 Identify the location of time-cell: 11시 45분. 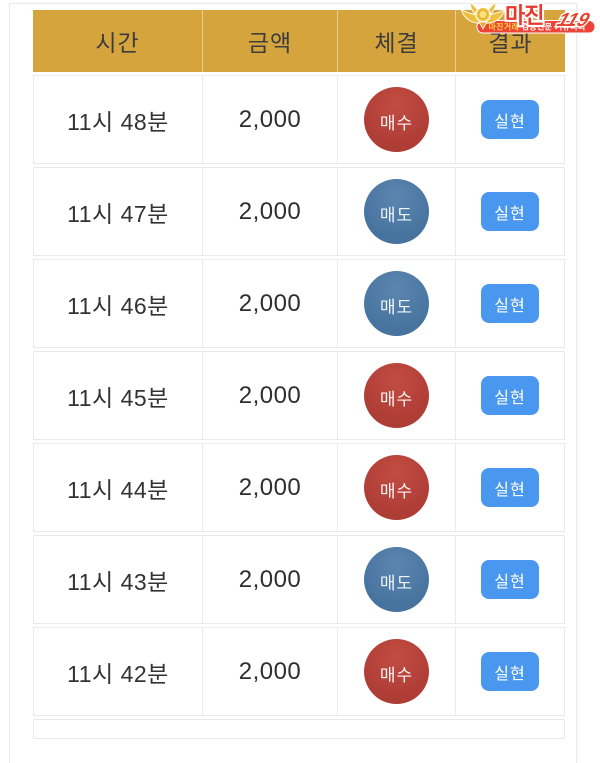
(118, 397).